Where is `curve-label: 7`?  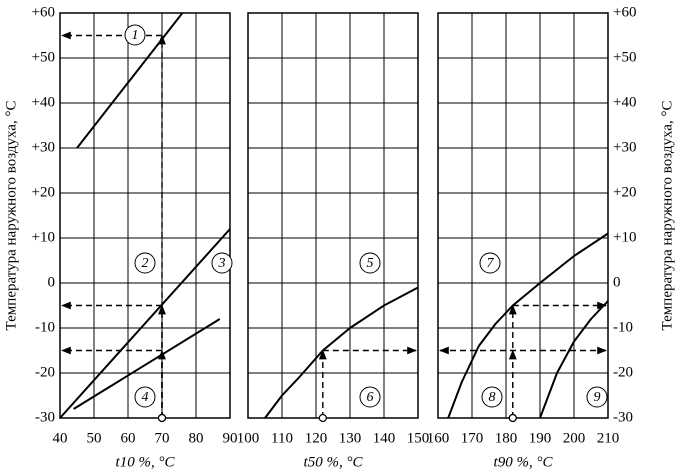
curve-label: 7 is located at coordinates (491, 263).